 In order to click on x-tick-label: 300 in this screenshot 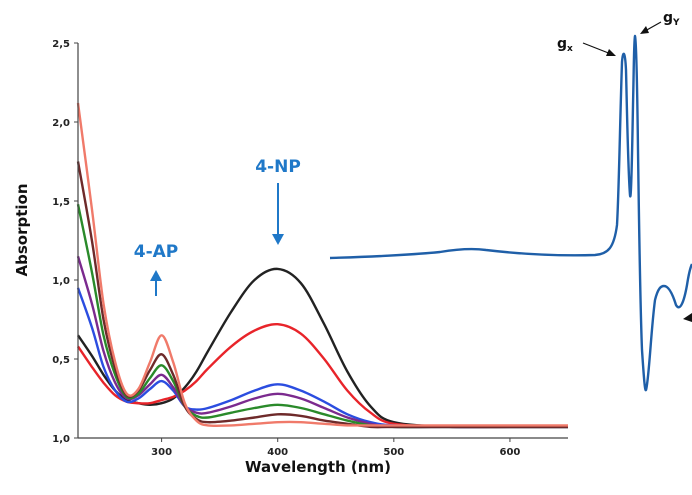, I will do `click(161, 452)`.